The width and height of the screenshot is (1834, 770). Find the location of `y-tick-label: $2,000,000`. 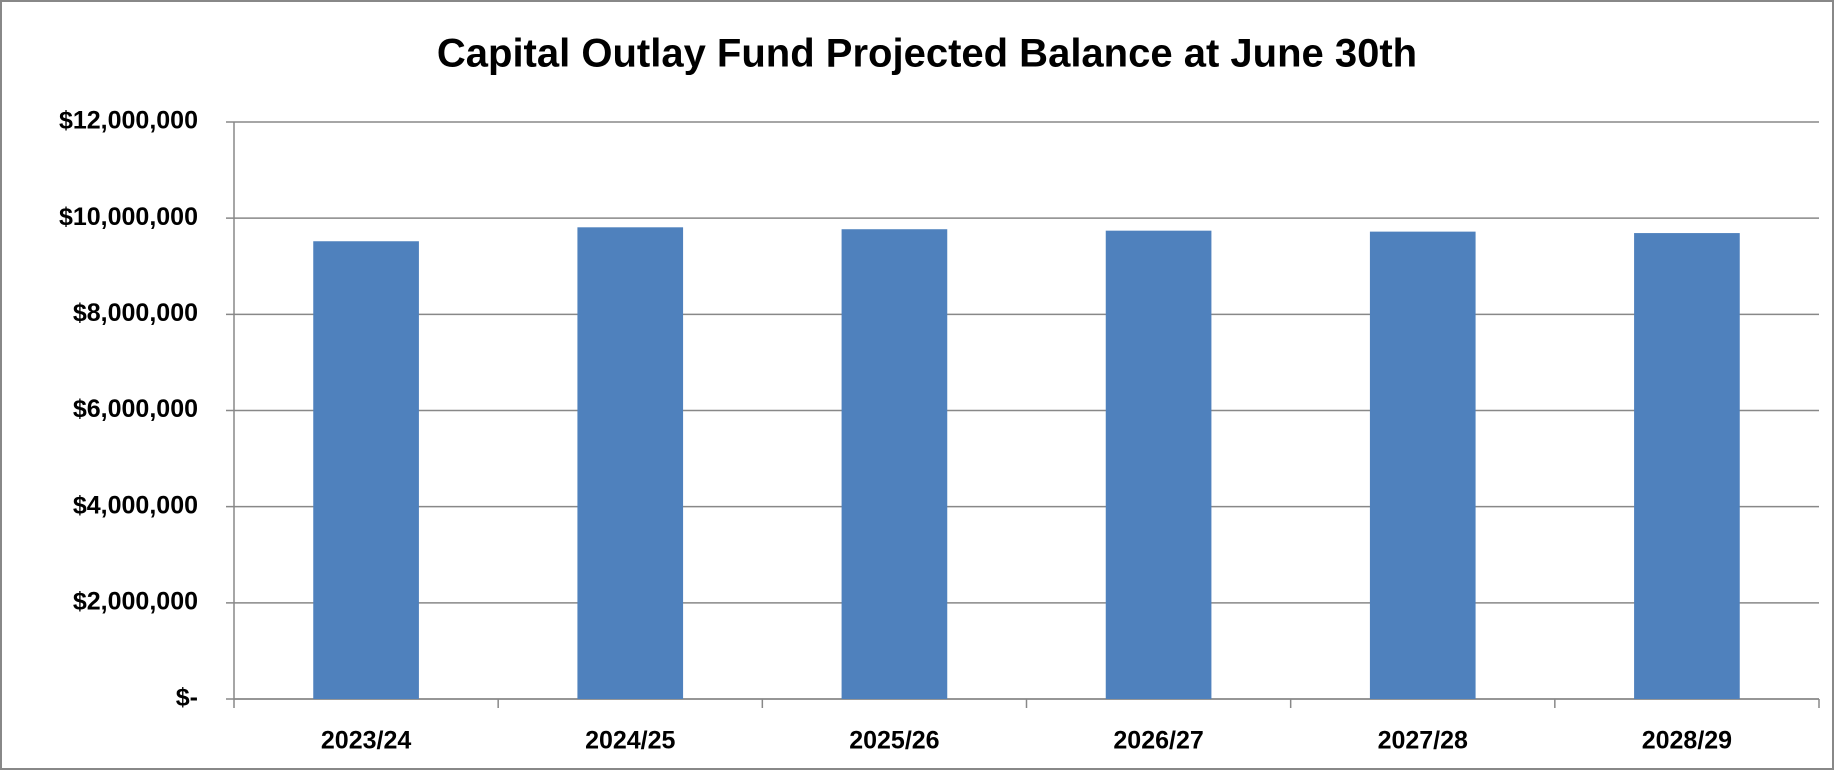

y-tick-label: $2,000,000 is located at coordinates (135, 601).